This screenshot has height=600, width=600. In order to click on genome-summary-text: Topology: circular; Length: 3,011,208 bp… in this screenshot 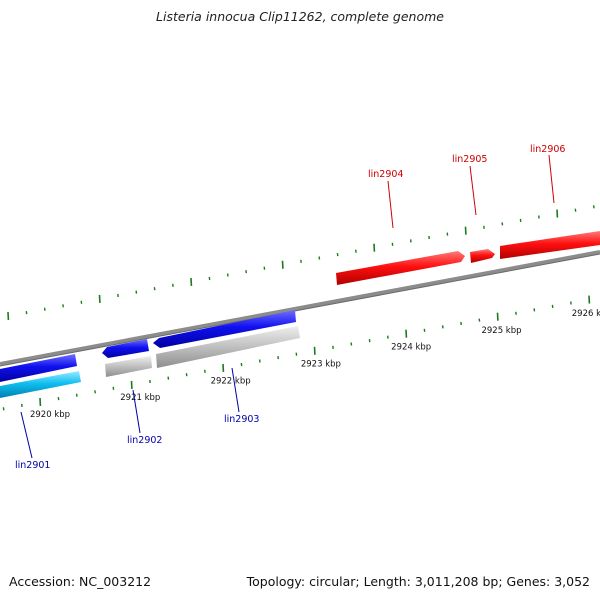, I will do `click(418, 581)`.